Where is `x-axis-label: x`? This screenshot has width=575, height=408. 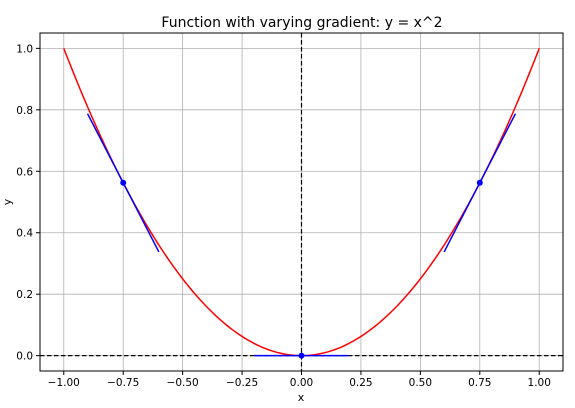 x-axis-label: x is located at coordinates (301, 397).